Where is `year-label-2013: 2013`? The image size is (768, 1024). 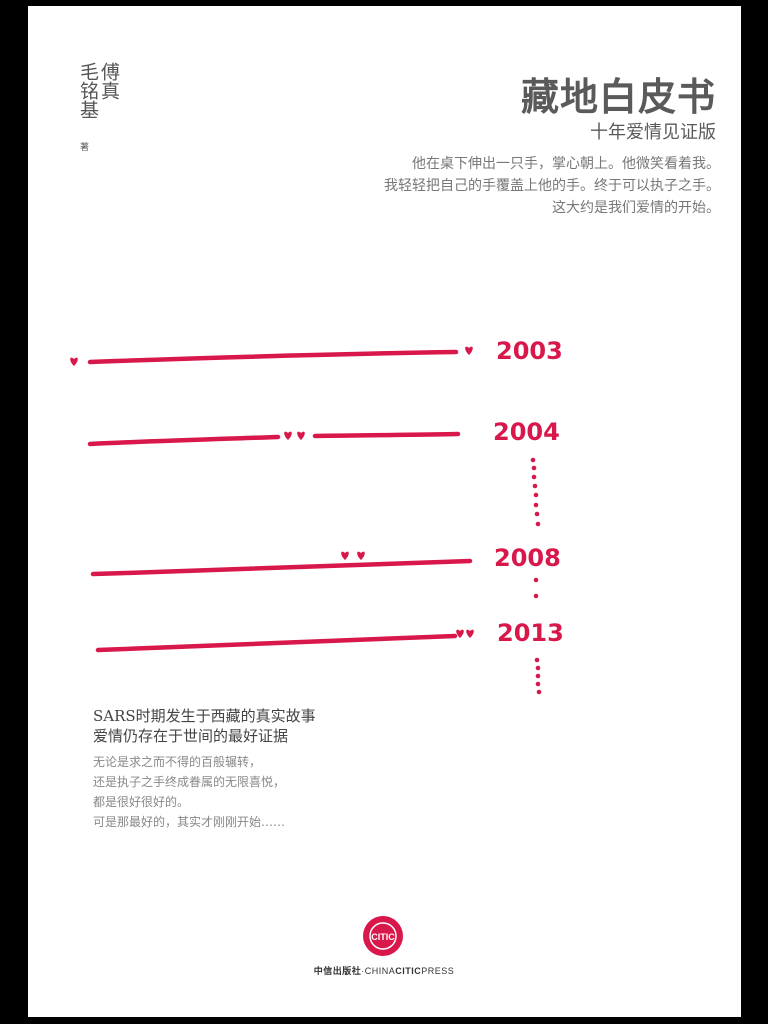 year-label-2013: 2013 is located at coordinates (530, 633).